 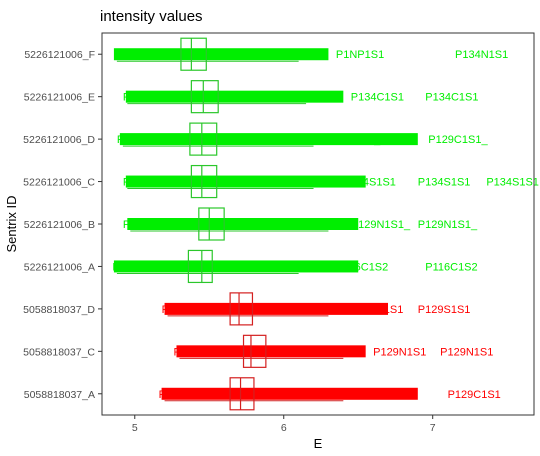 I want to click on box-5226121006_B: P1 P129N1S1_ P129N1S1_, so click(x=300, y=224).